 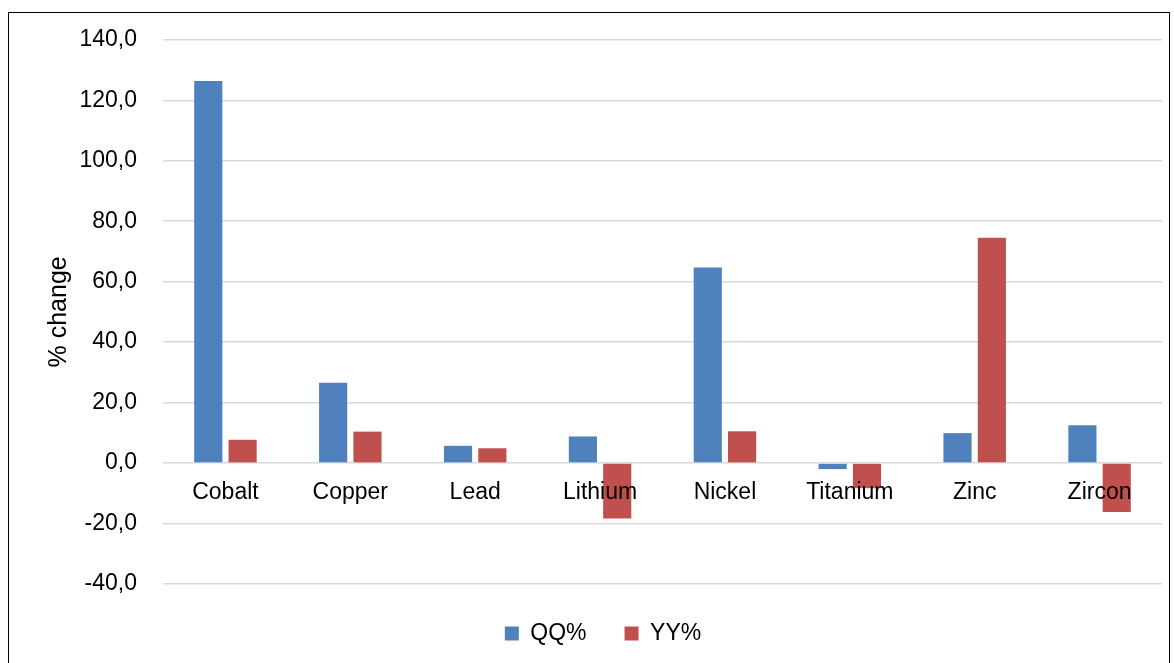 I want to click on y-tick-label: -20,0, so click(x=110, y=521).